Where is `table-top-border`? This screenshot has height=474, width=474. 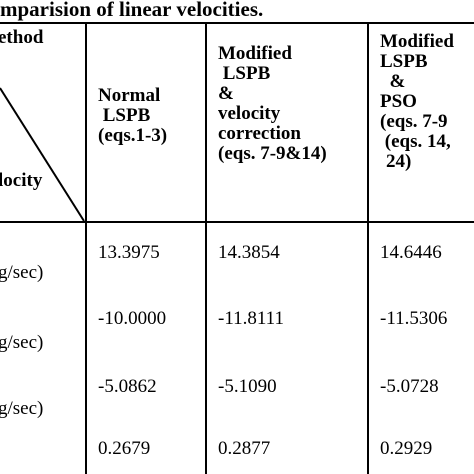
table-top-border is located at coordinates (237, 23).